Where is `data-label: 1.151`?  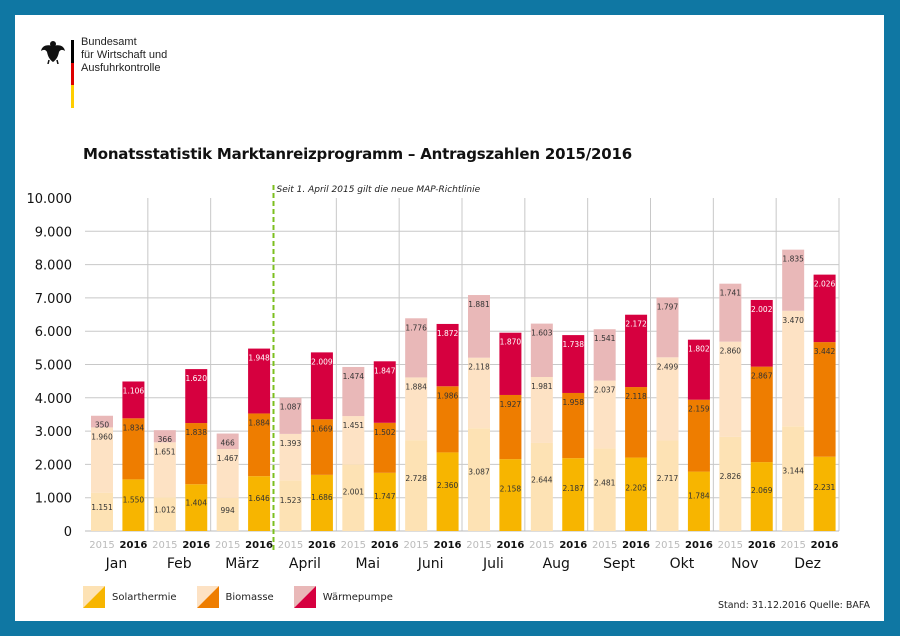 data-label: 1.151 is located at coordinates (102, 507).